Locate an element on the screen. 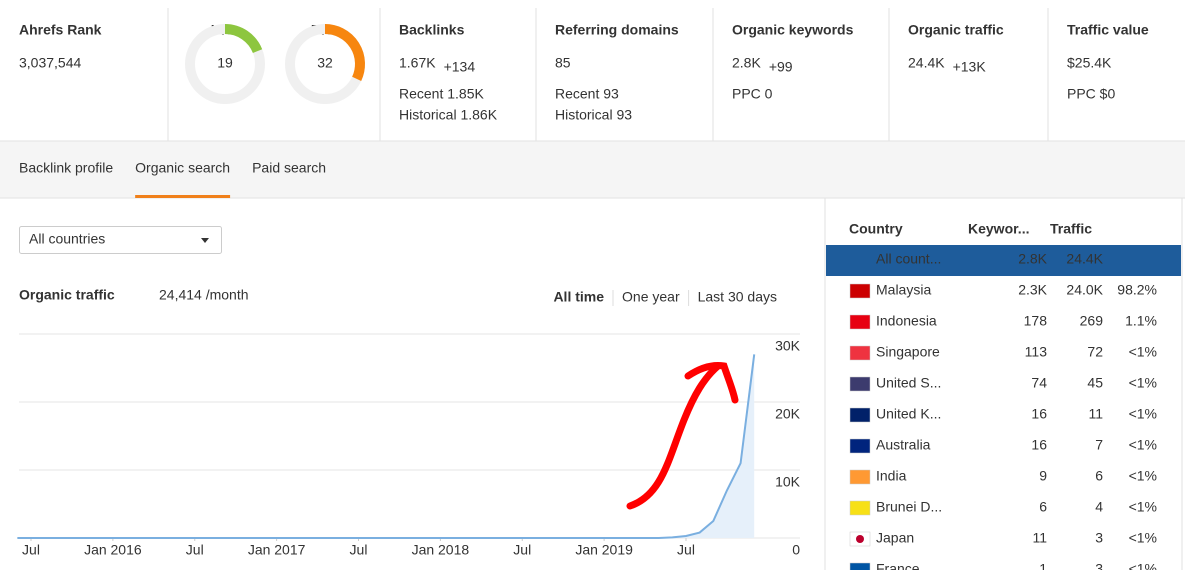 The height and width of the screenshot is (570, 1185). keywords: 2.3K is located at coordinates (1032, 290).